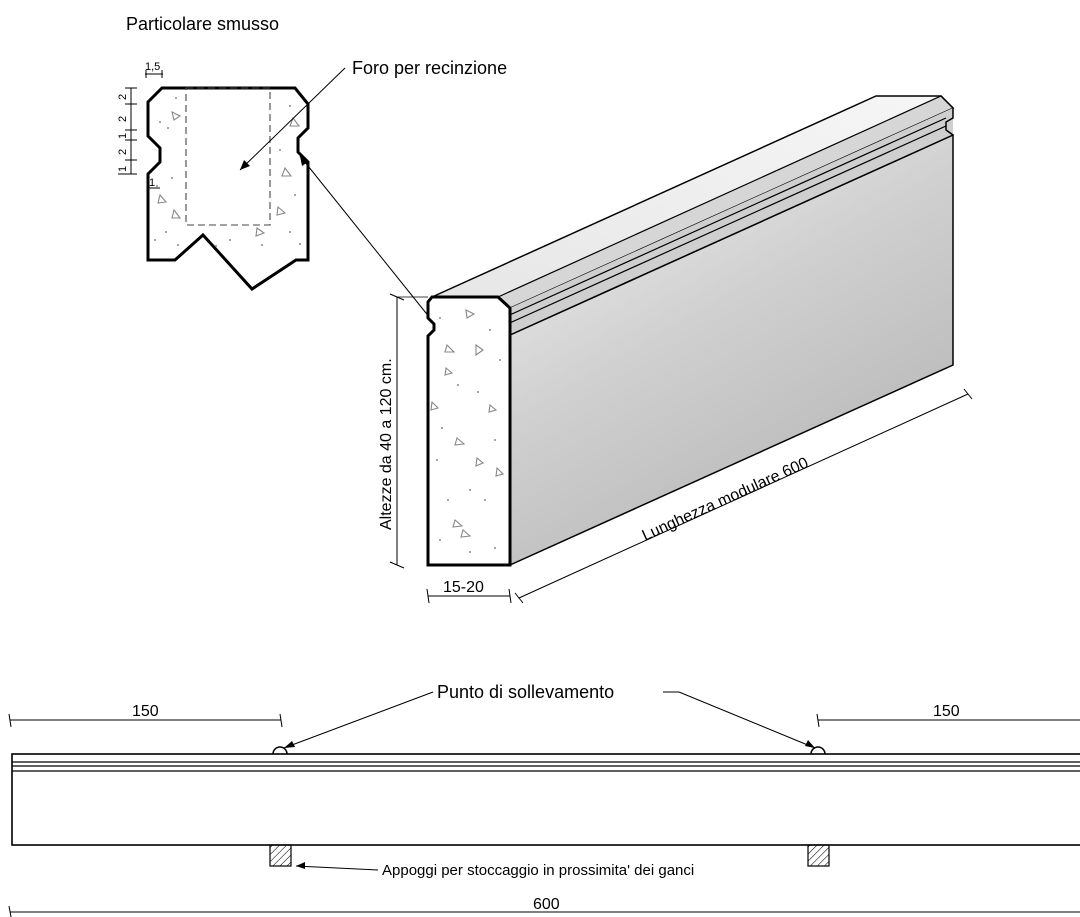 The height and width of the screenshot is (917, 1080). Describe the element at coordinates (747, 720) in the screenshot. I see `lift-leader-right` at that location.